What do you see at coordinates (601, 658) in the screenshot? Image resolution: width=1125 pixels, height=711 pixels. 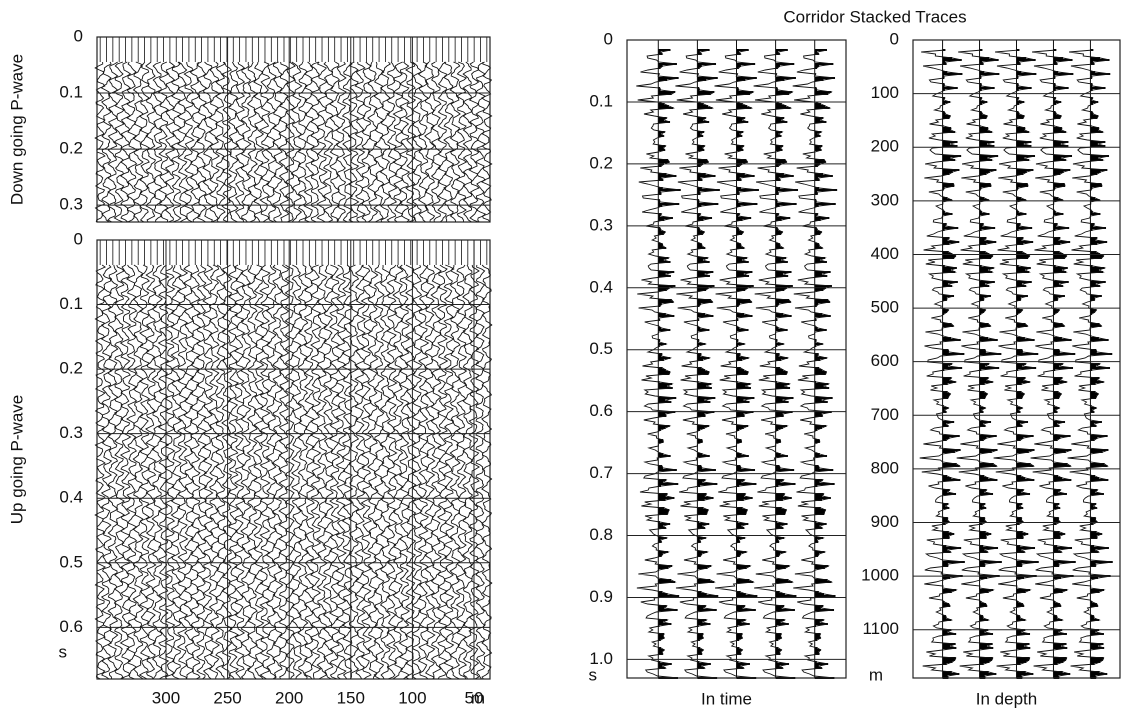 I see `y-tick-label: 1.0` at bounding box center [601, 658].